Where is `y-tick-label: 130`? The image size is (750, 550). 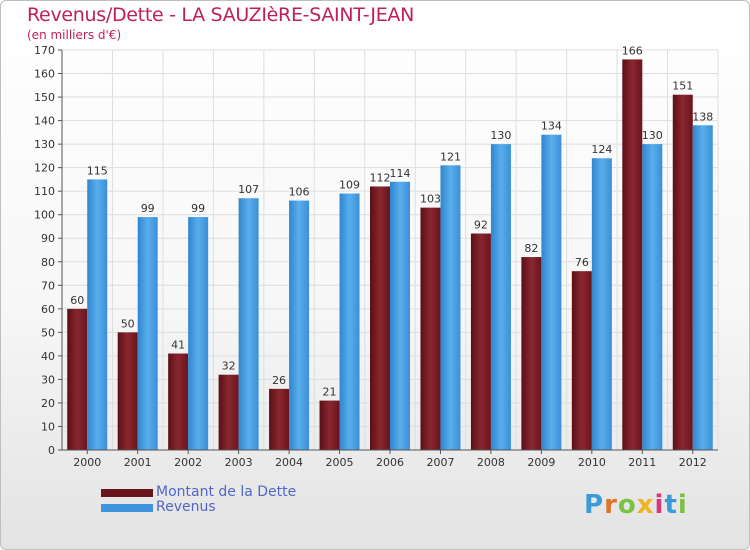
y-tick-label: 130 is located at coordinates (44, 144).